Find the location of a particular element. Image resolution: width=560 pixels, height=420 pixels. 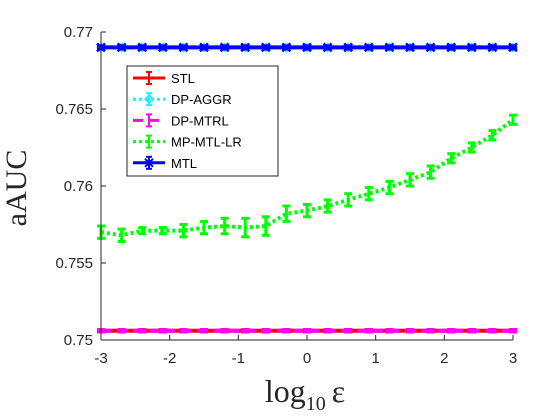

y-tick-label: 0.755 is located at coordinates (74, 263).